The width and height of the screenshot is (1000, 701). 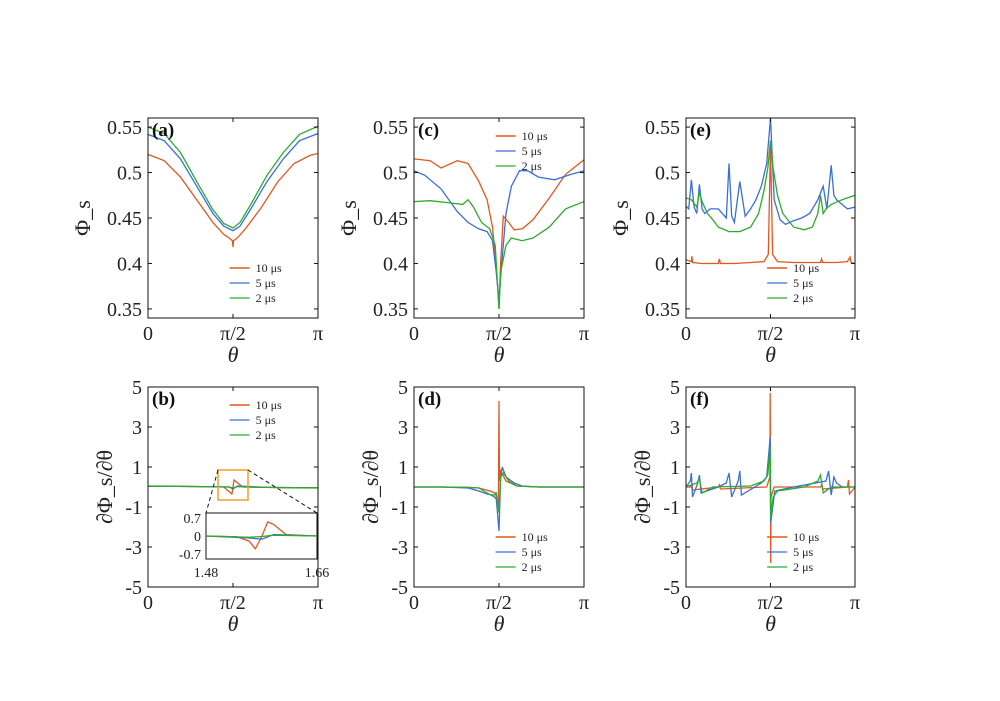 I want to click on panel-label: (b), so click(x=163, y=399).